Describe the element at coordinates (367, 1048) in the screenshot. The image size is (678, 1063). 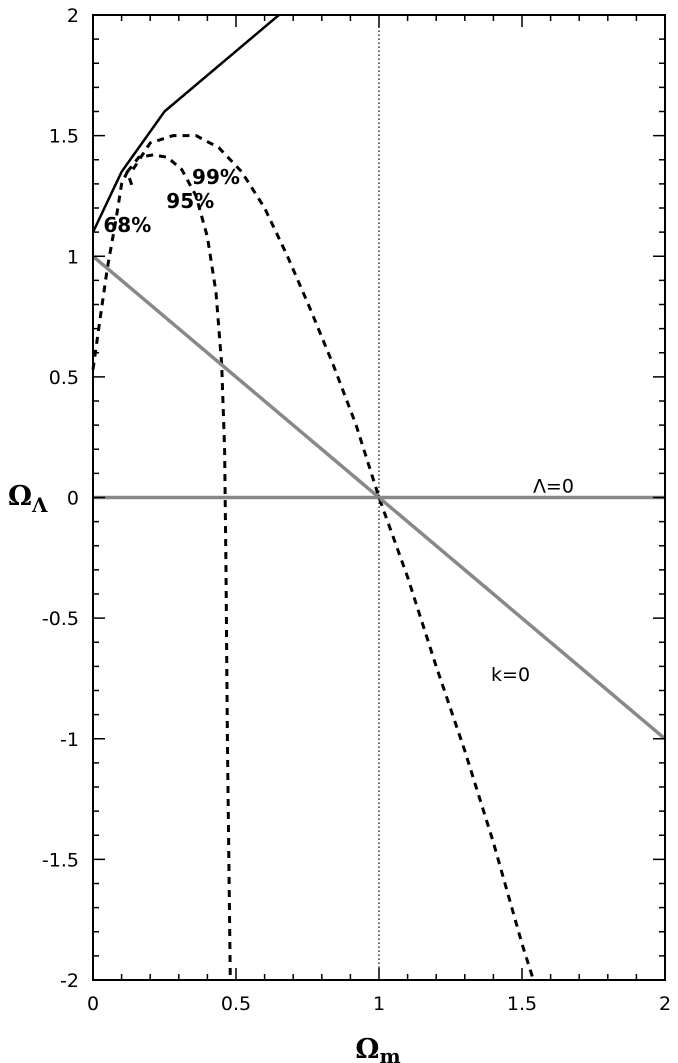
I see `x-axis-title-main: Ω` at that location.